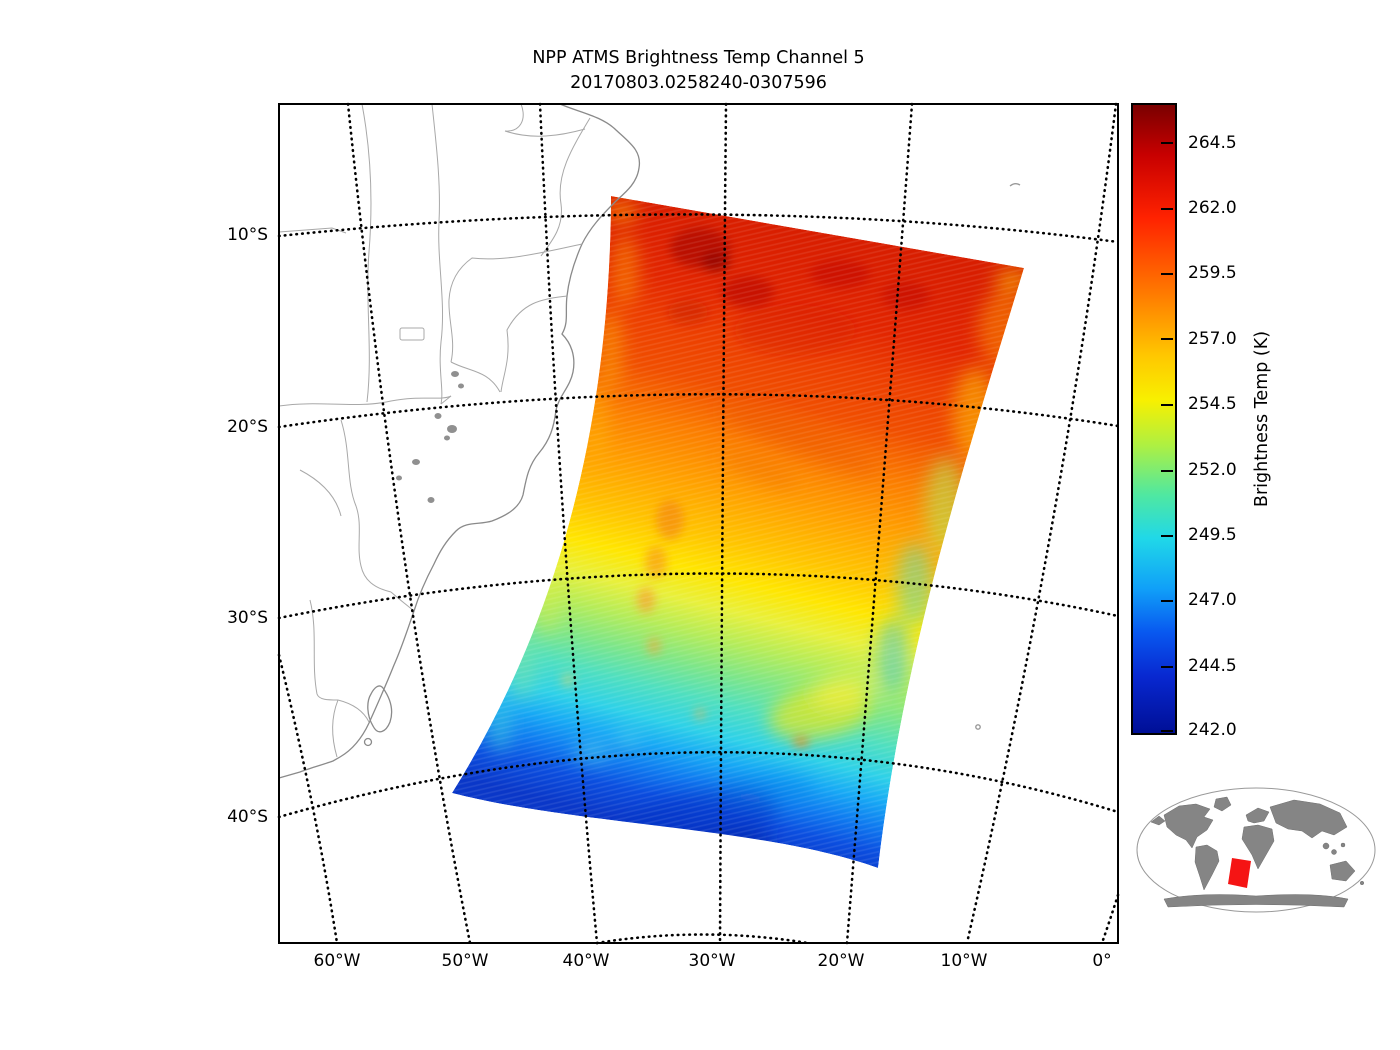  What do you see at coordinates (308, 799) in the screenshot?
I see `graticule-meridian-60w` at bounding box center [308, 799].